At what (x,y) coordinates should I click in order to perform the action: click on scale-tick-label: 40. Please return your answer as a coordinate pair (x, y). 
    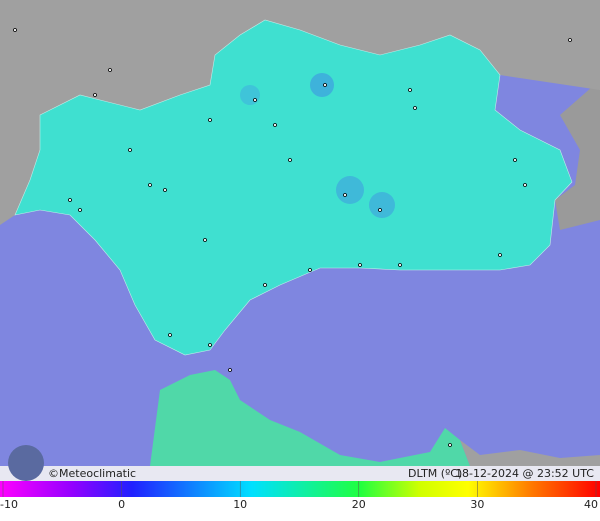
    Looking at the image, I should click on (591, 504).